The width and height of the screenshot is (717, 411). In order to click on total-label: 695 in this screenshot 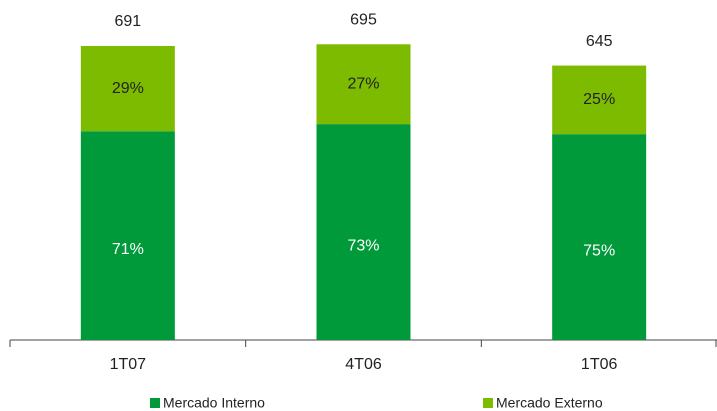, I will do `click(363, 19)`.